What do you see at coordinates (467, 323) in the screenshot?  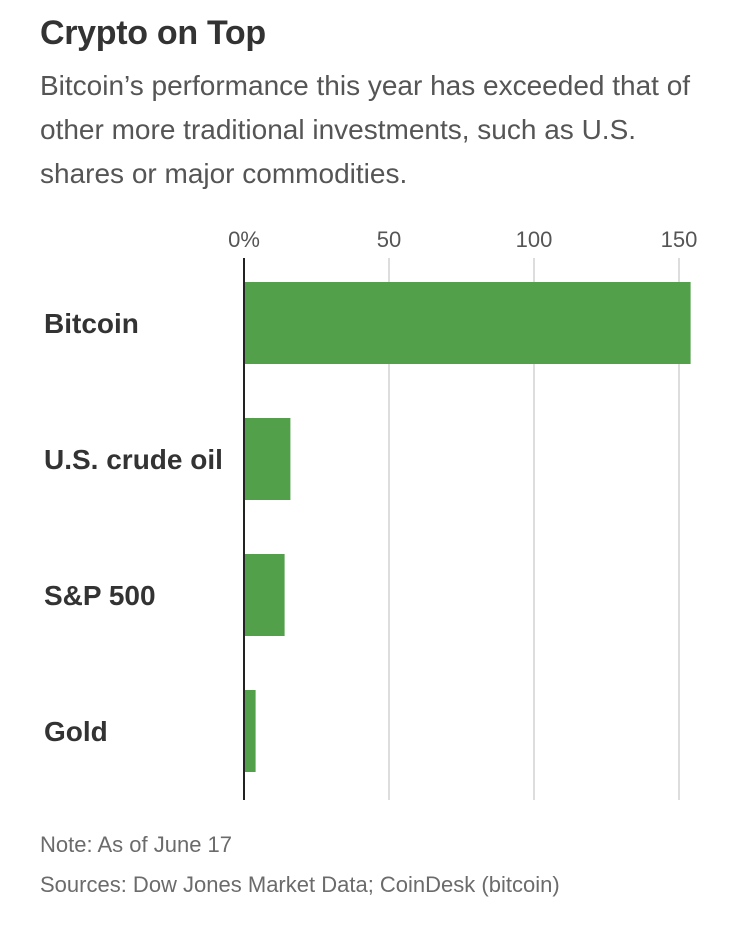 I see `bar-bitcoin` at bounding box center [467, 323].